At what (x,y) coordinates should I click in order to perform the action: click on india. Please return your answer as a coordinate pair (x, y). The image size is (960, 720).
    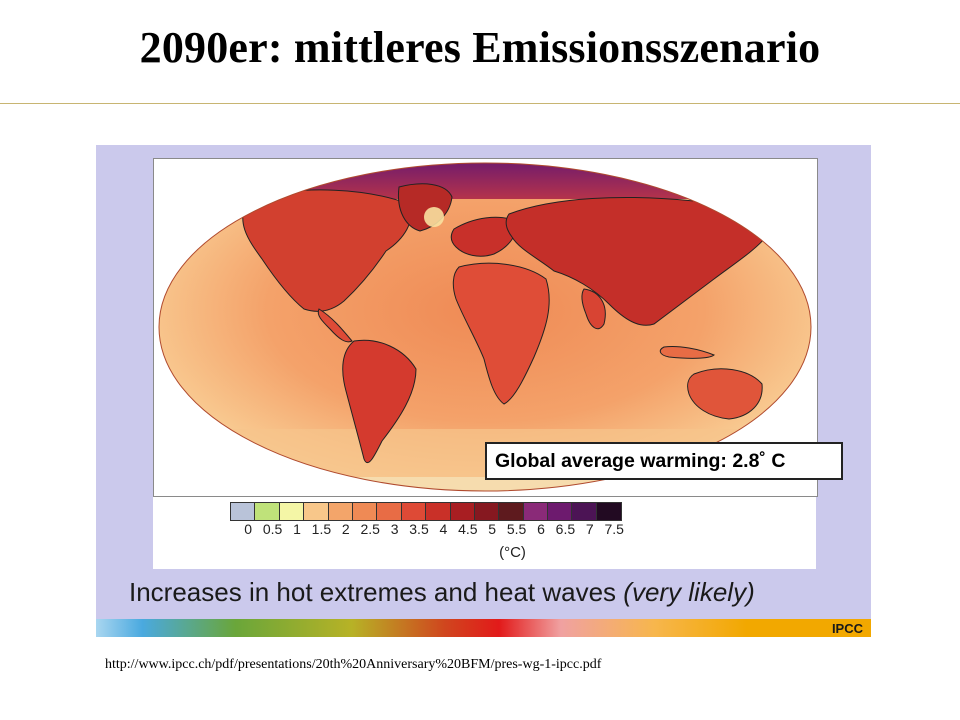
    Looking at the image, I should click on (593, 309).